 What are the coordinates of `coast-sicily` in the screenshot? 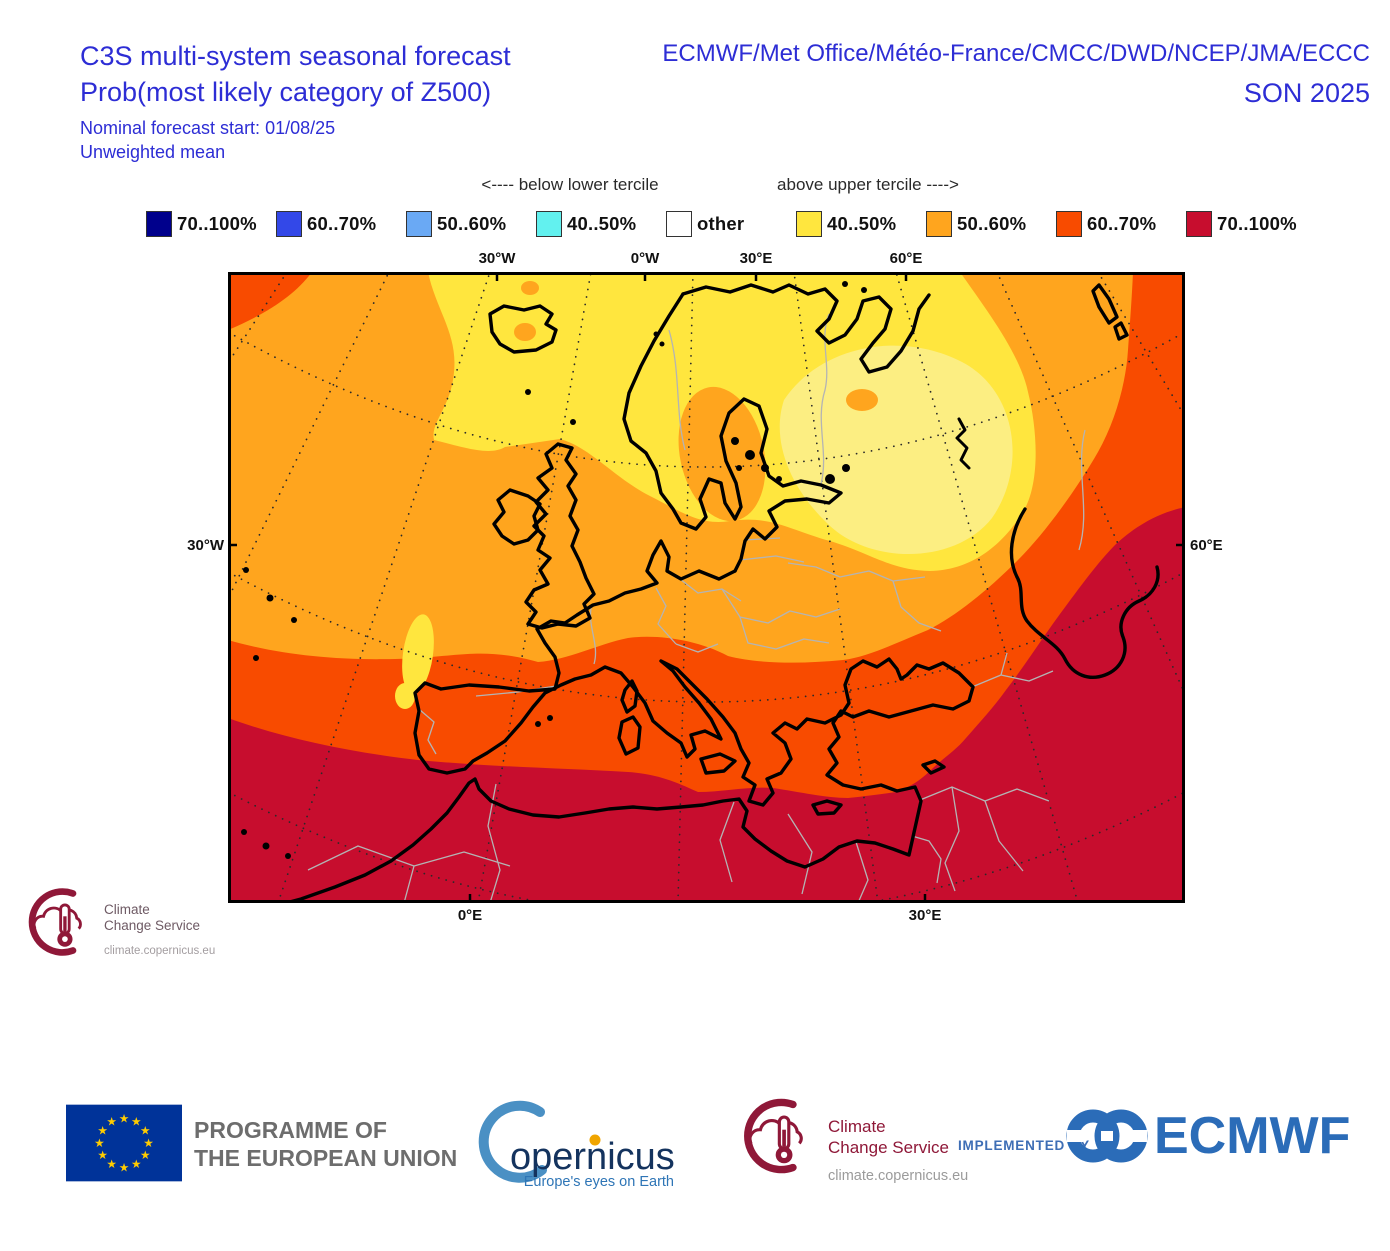 It's located at (718, 763).